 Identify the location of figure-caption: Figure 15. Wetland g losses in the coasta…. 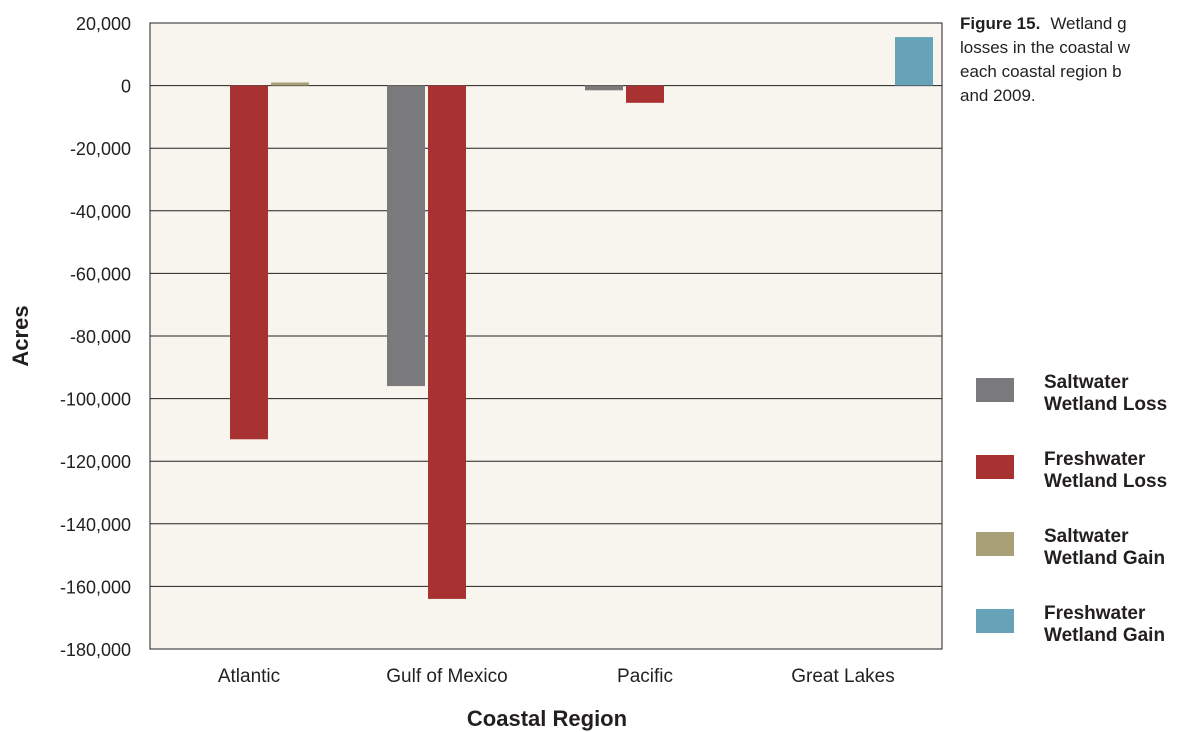
(1045, 60).